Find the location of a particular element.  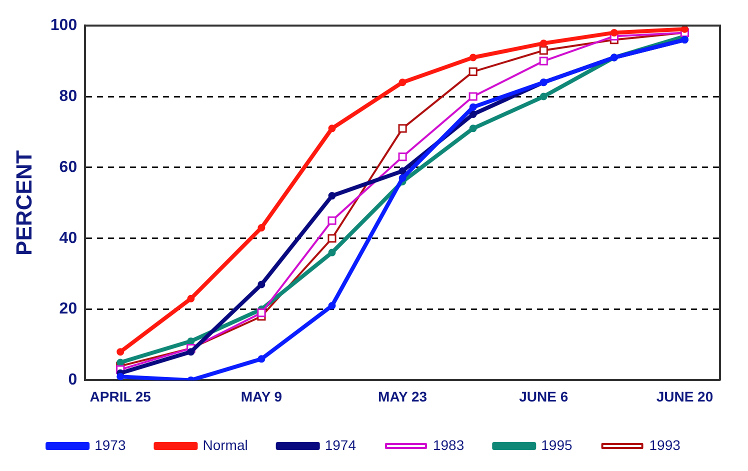

legend-label: 1995 is located at coordinates (556, 444).